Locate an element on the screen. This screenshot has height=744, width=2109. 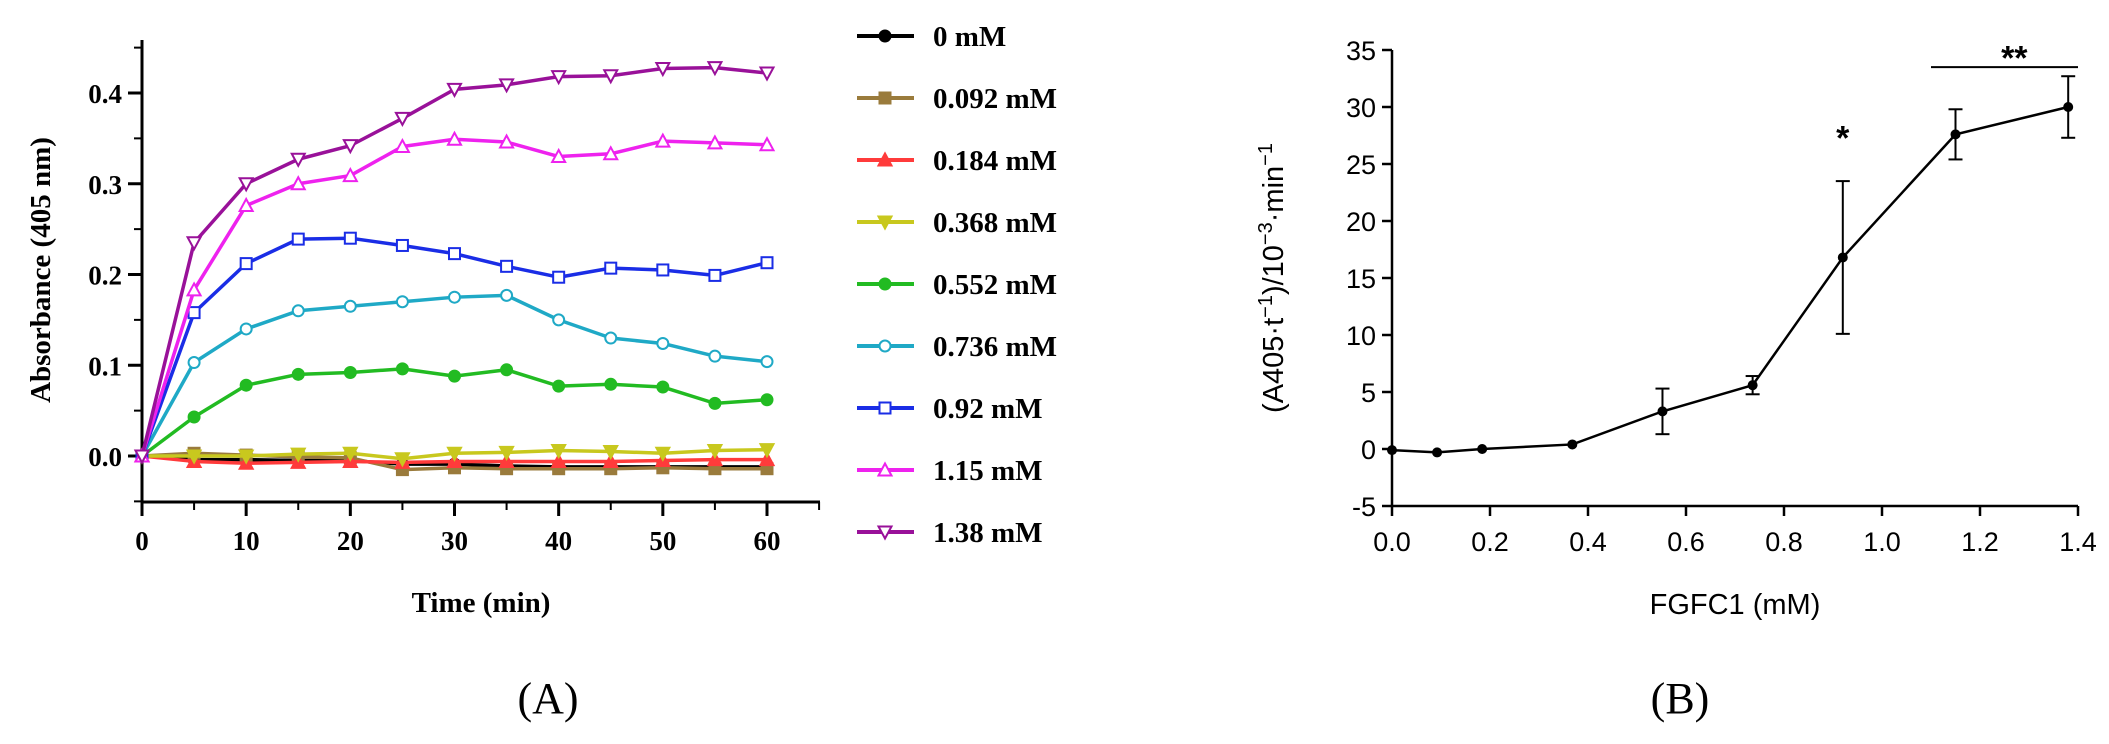
legend-item: 0 mM is located at coordinates (931, 37).